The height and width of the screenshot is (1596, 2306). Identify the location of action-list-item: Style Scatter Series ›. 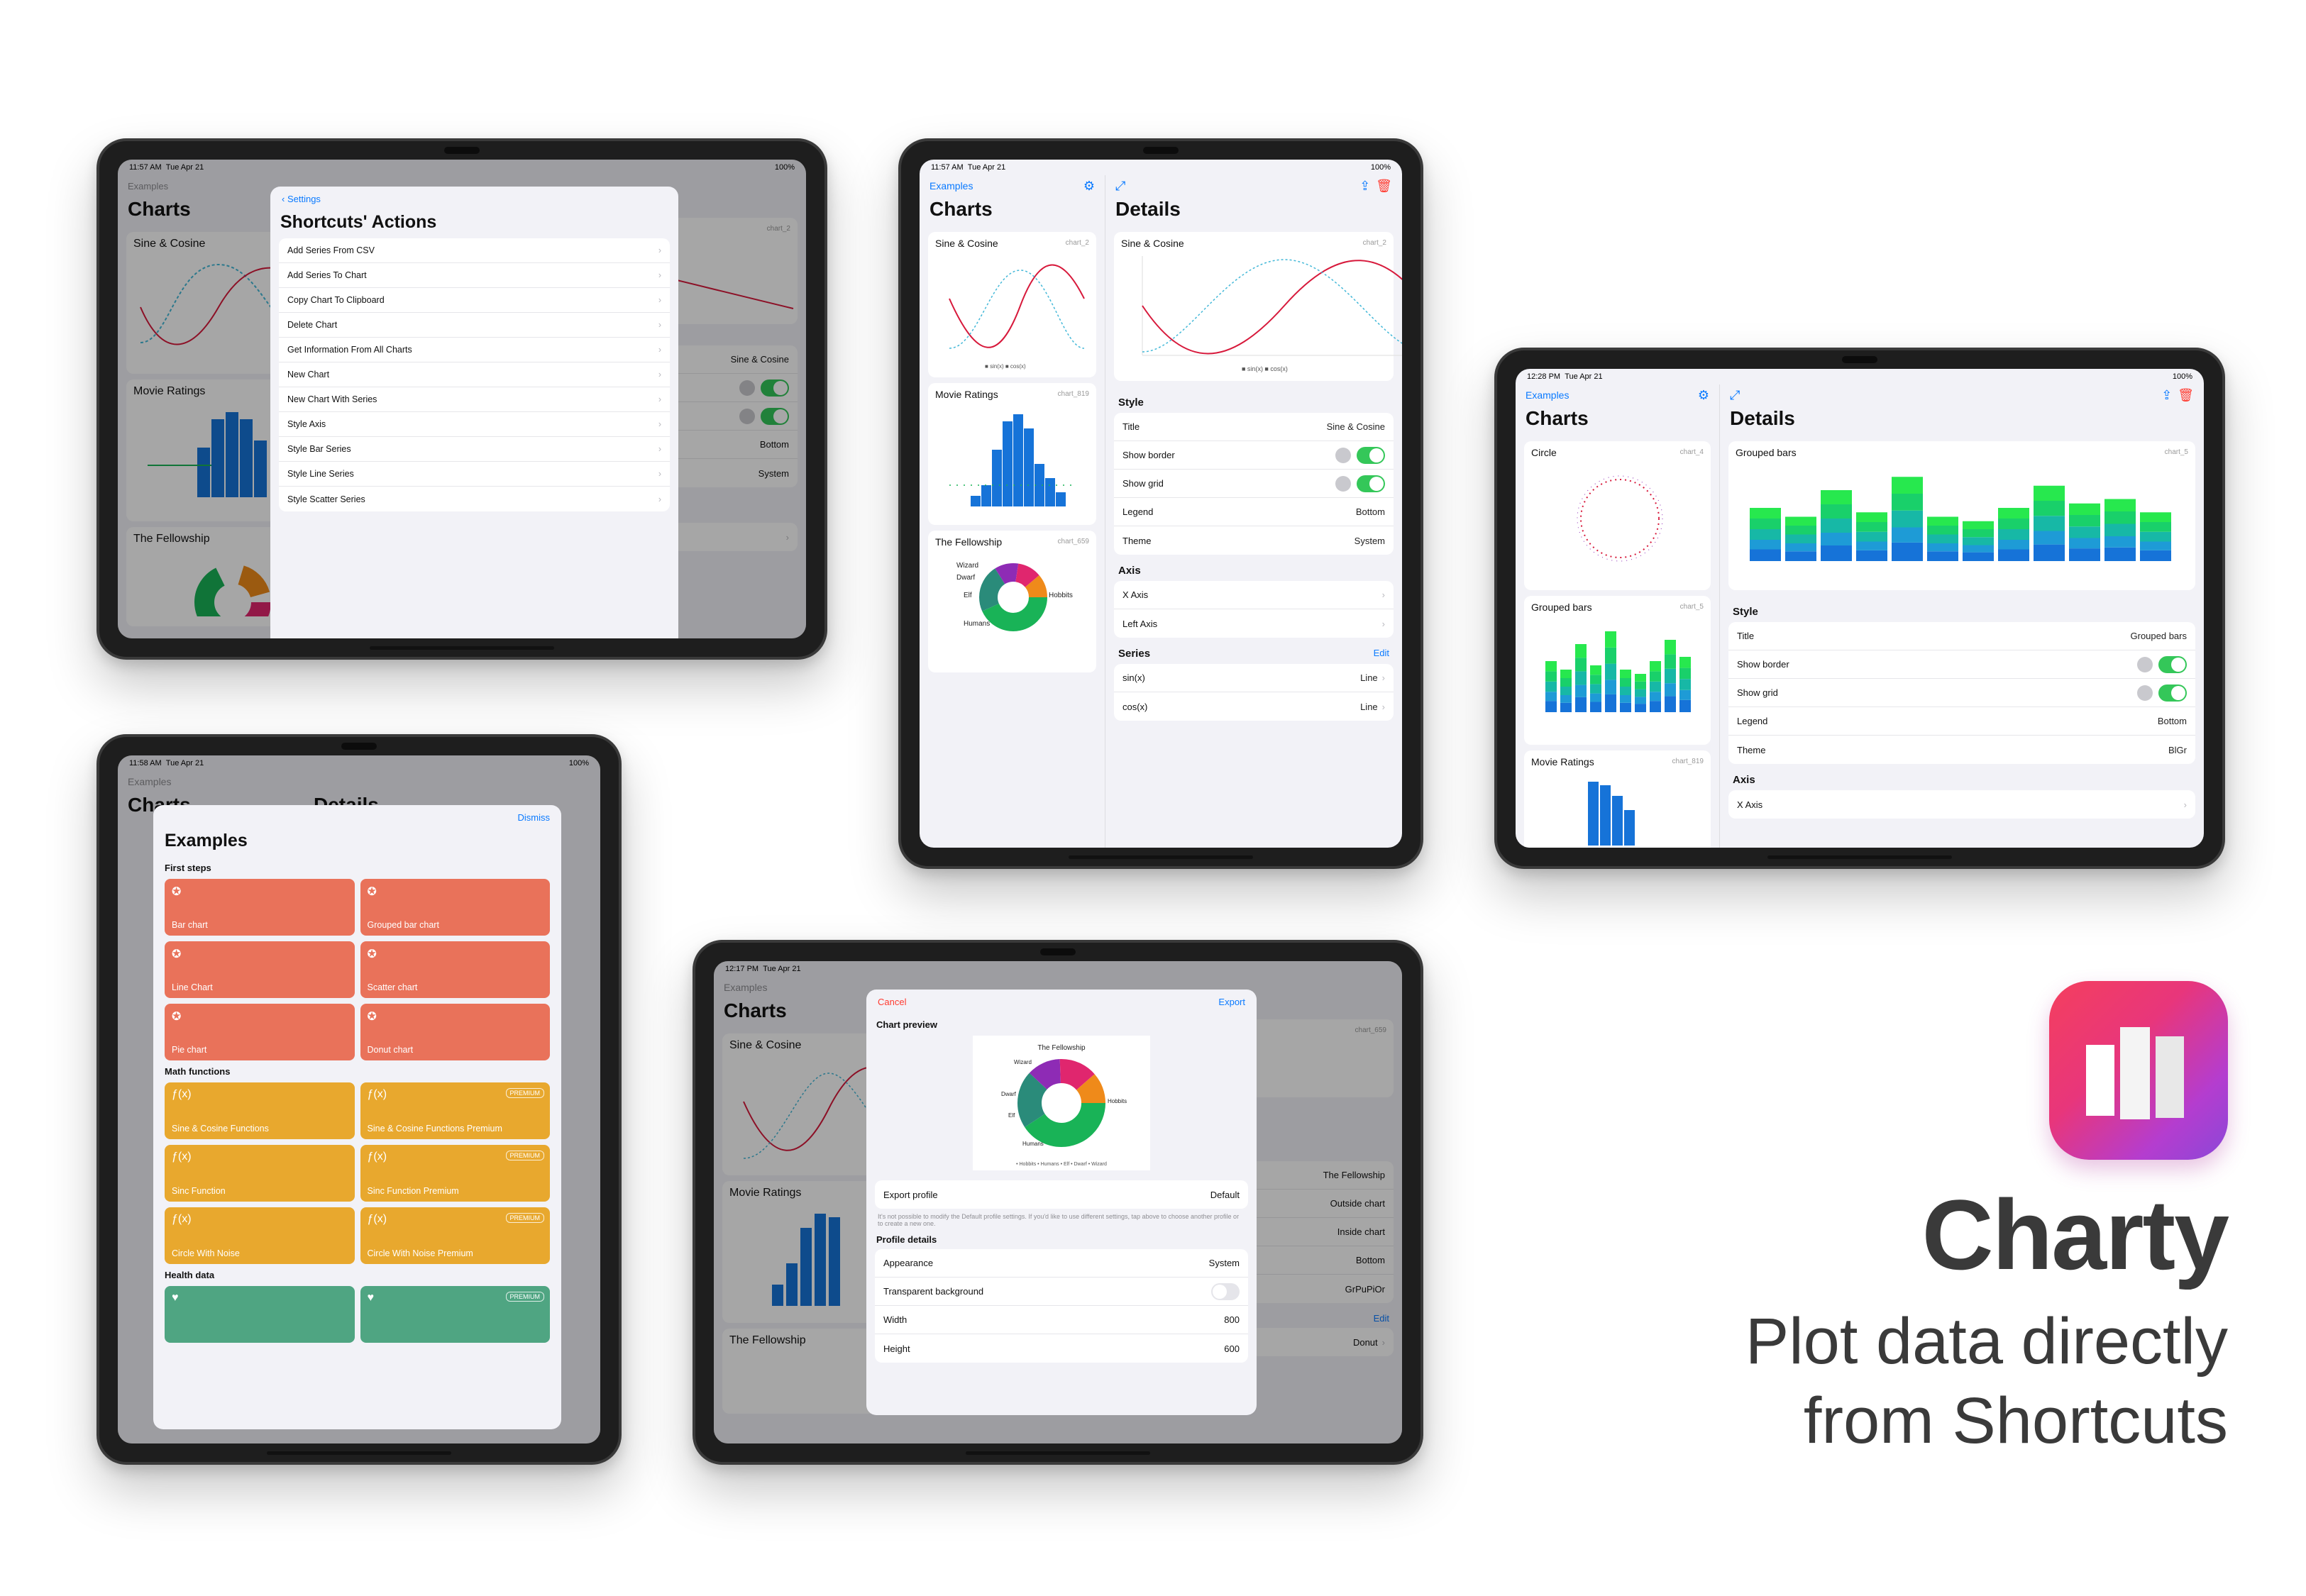
(474, 499).